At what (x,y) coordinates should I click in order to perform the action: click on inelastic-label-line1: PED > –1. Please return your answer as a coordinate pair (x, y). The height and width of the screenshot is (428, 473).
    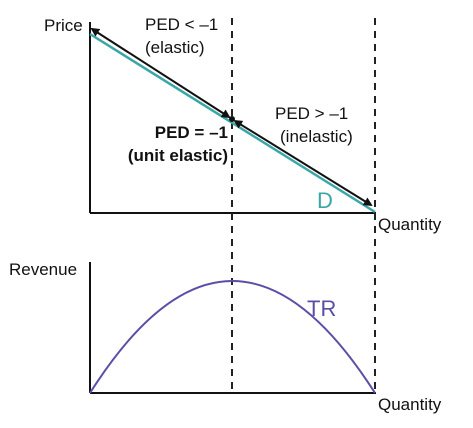
    Looking at the image, I should click on (311, 113).